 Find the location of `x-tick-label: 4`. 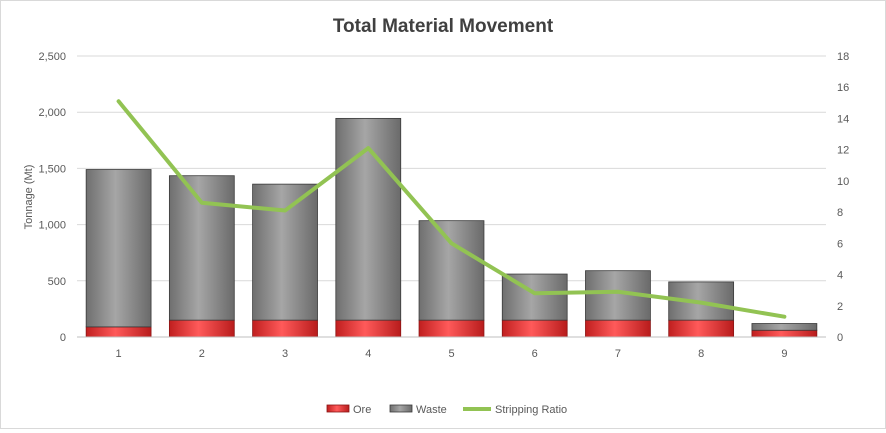

x-tick-label: 4 is located at coordinates (368, 354).